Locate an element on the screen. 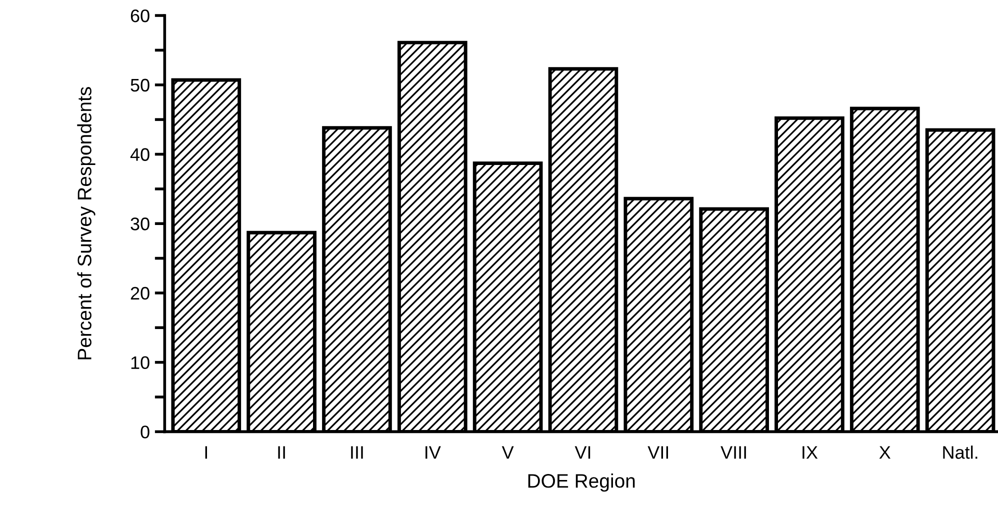  x-tick-label: VIII is located at coordinates (733, 452).